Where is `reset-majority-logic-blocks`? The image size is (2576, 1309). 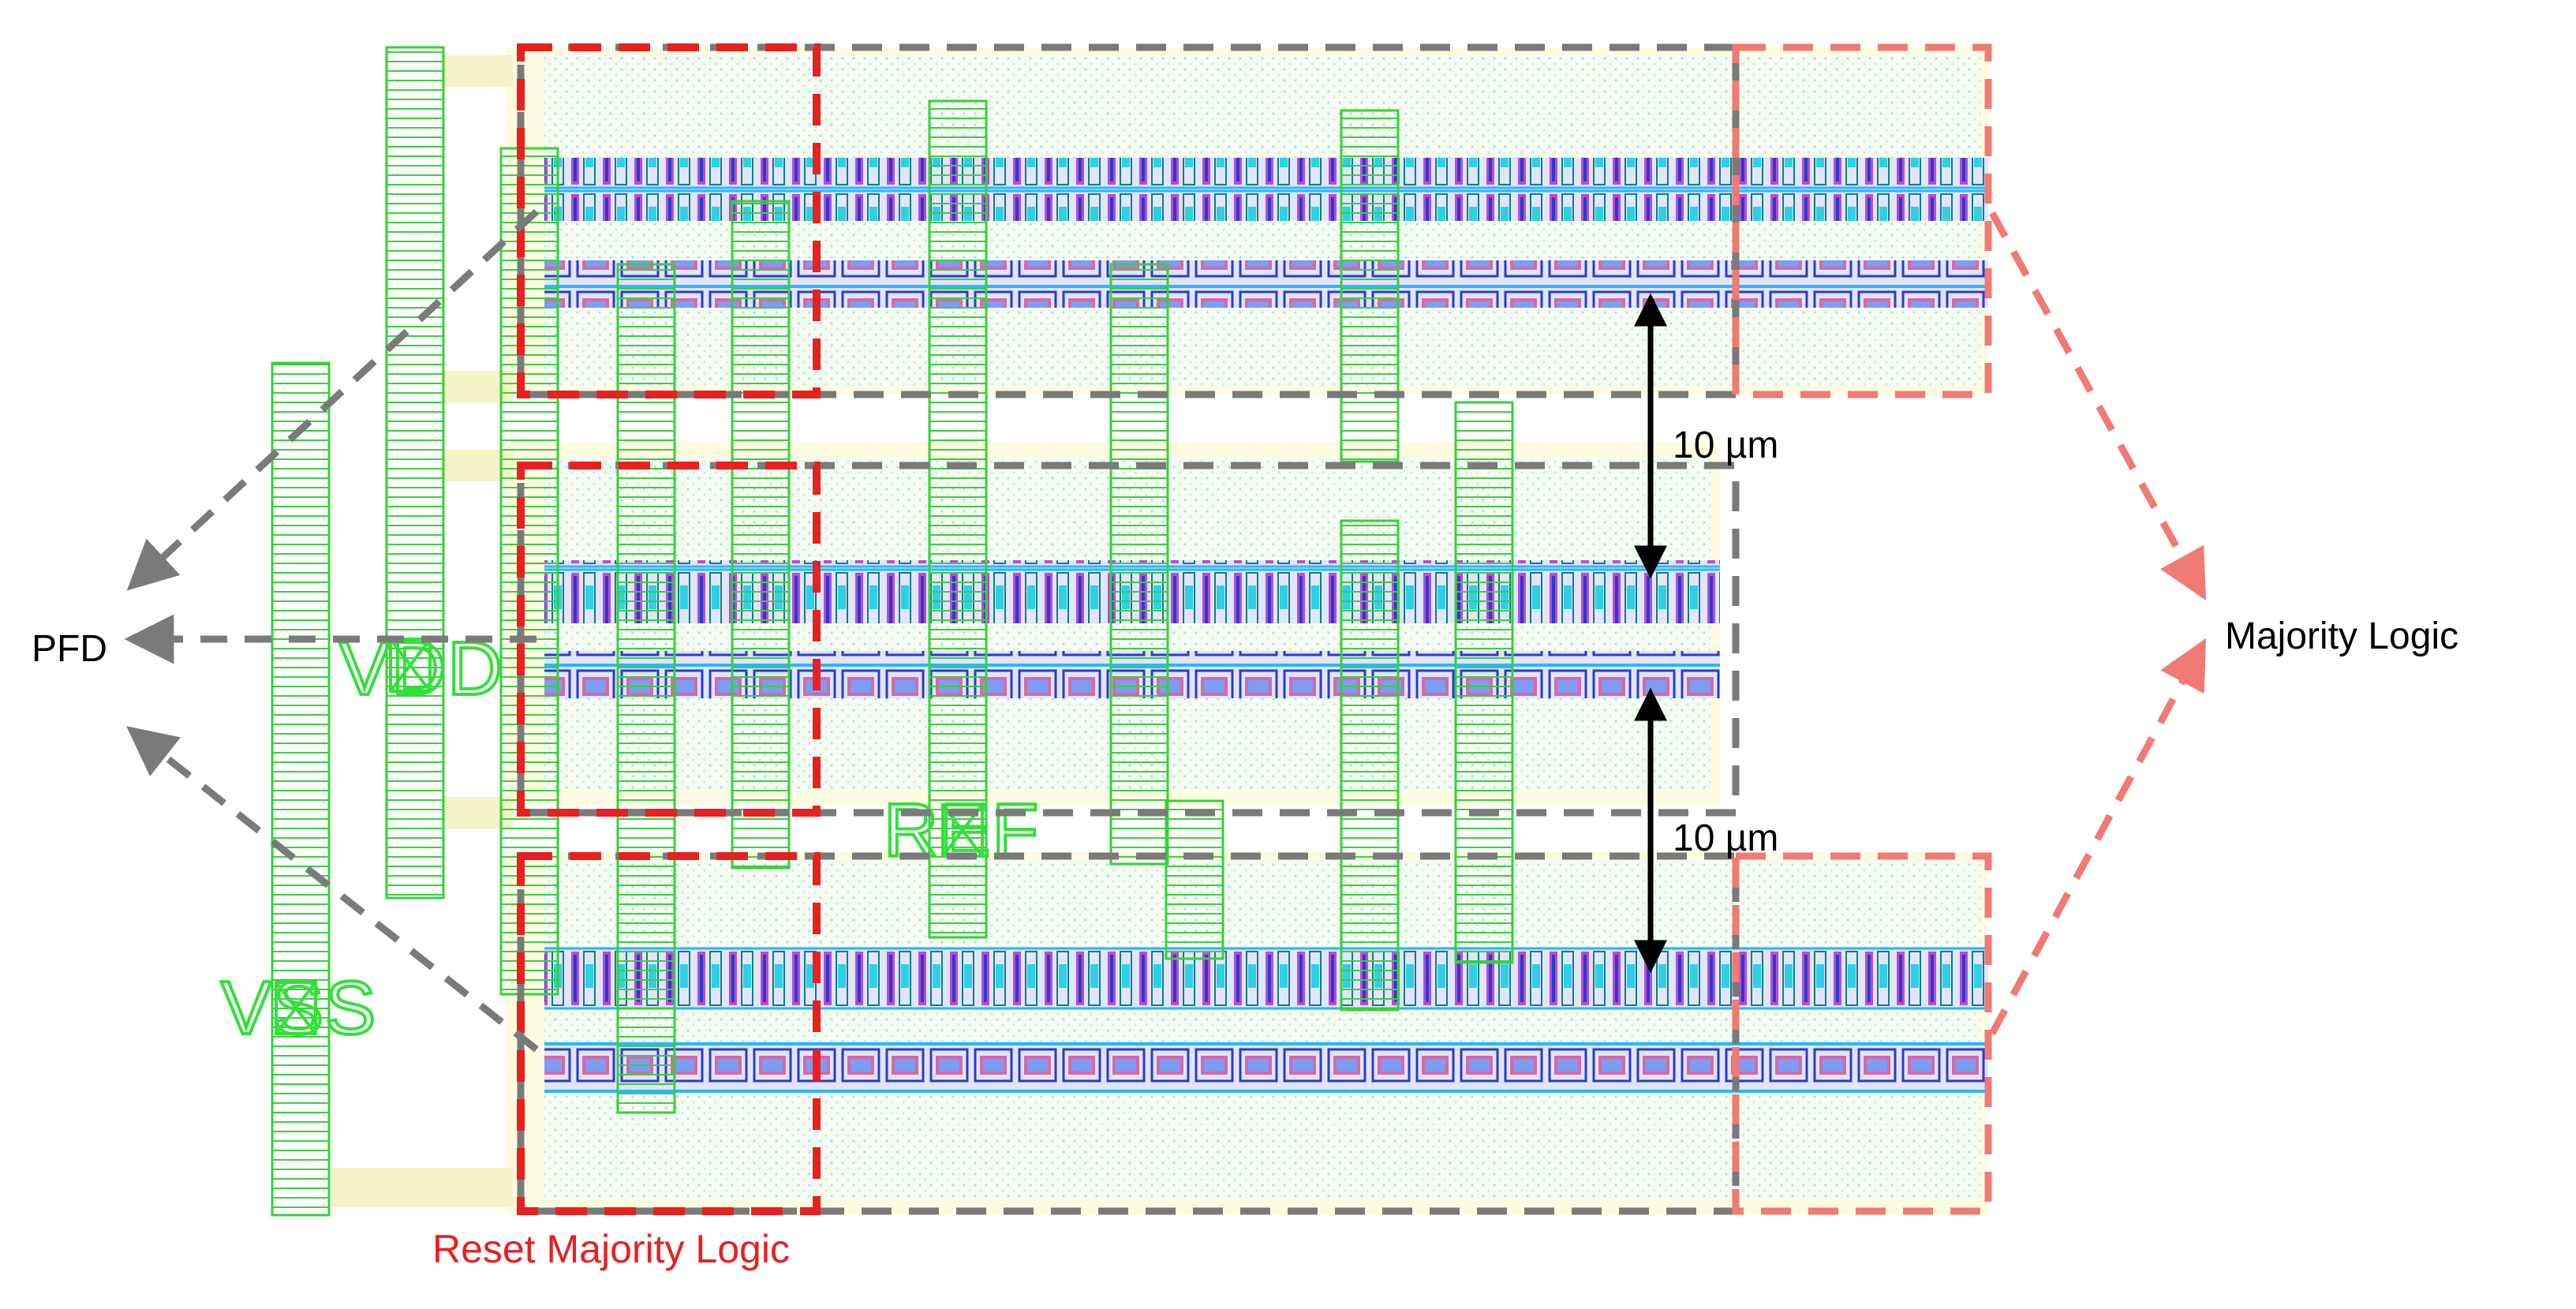 reset-majority-logic-blocks is located at coordinates (669, 629).